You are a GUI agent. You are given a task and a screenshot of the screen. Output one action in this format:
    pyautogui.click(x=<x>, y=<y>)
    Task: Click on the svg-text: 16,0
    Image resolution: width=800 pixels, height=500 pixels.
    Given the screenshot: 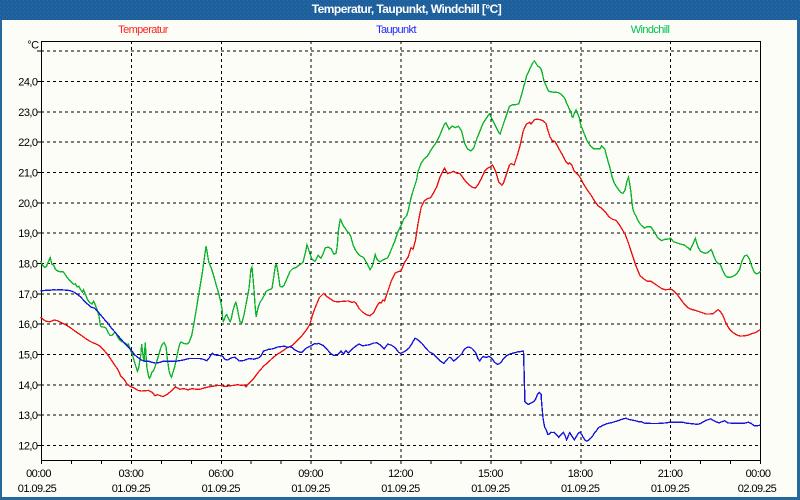 What is the action you would take?
    pyautogui.click(x=28, y=325)
    